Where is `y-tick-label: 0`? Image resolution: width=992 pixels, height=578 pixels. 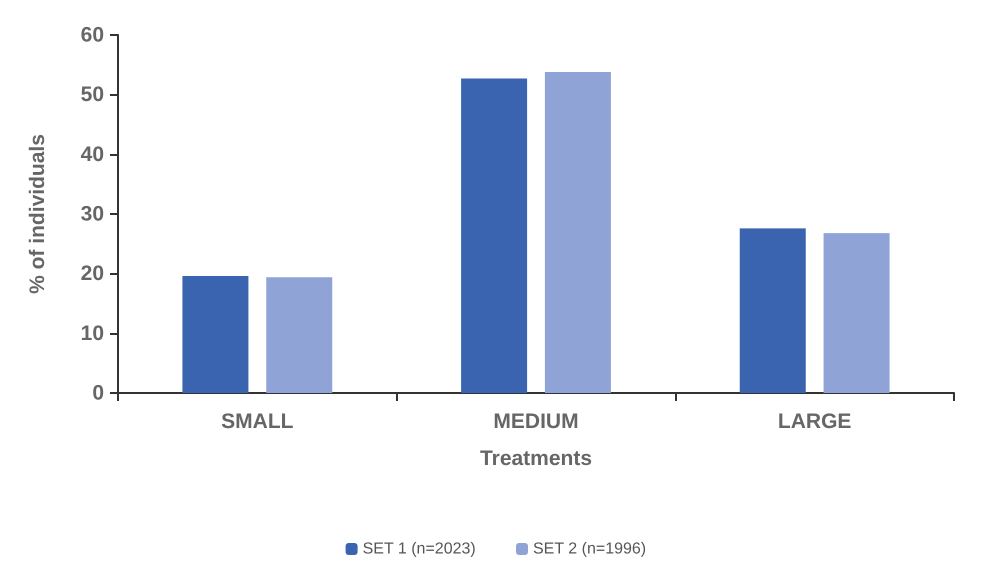
y-tick-label: 0 is located at coordinates (98, 393).